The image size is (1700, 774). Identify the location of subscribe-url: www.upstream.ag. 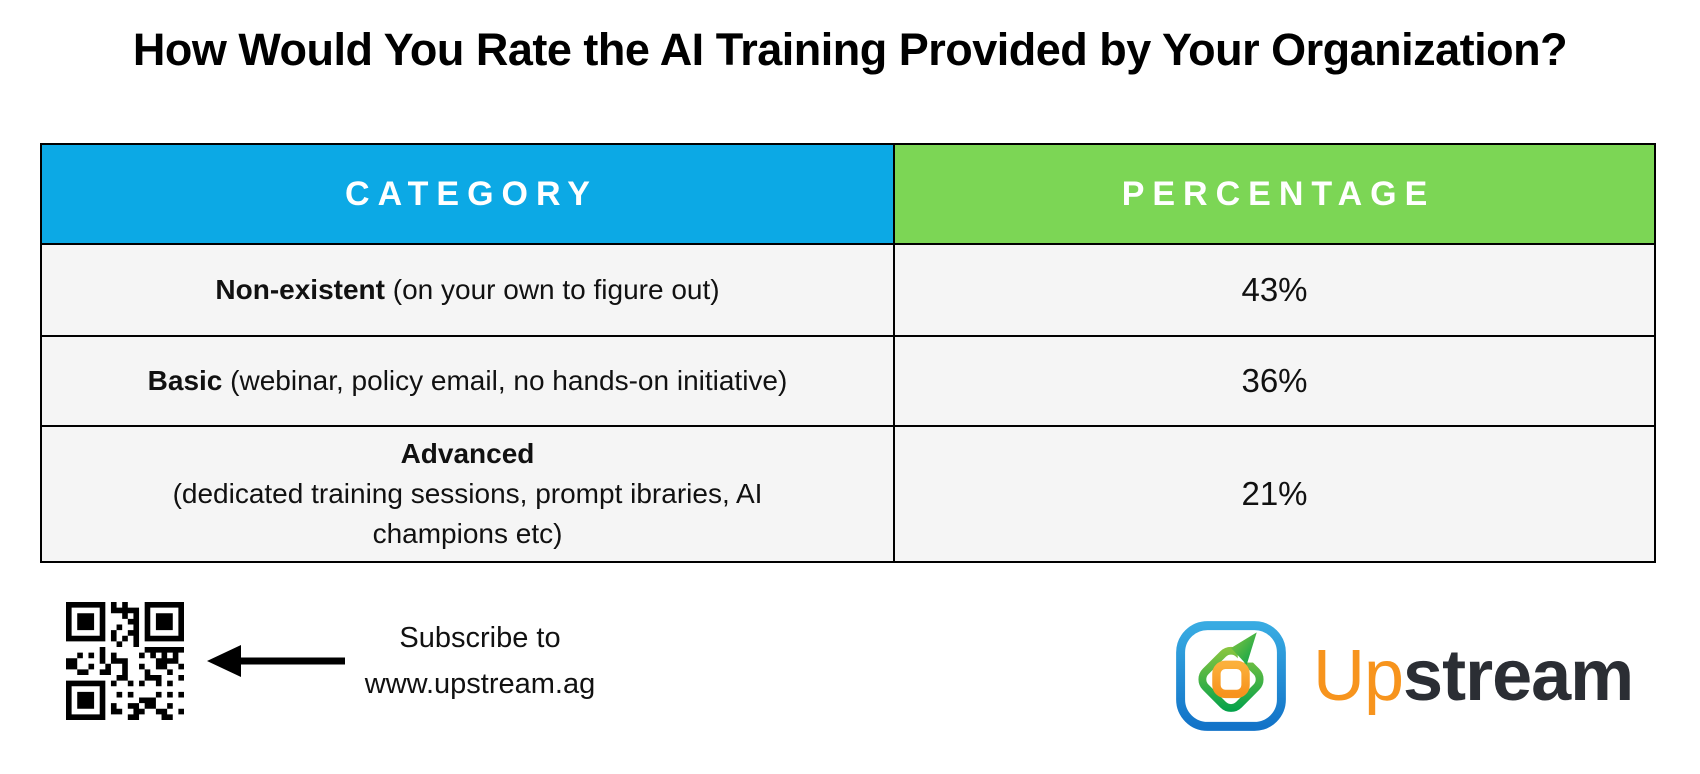
(480, 684).